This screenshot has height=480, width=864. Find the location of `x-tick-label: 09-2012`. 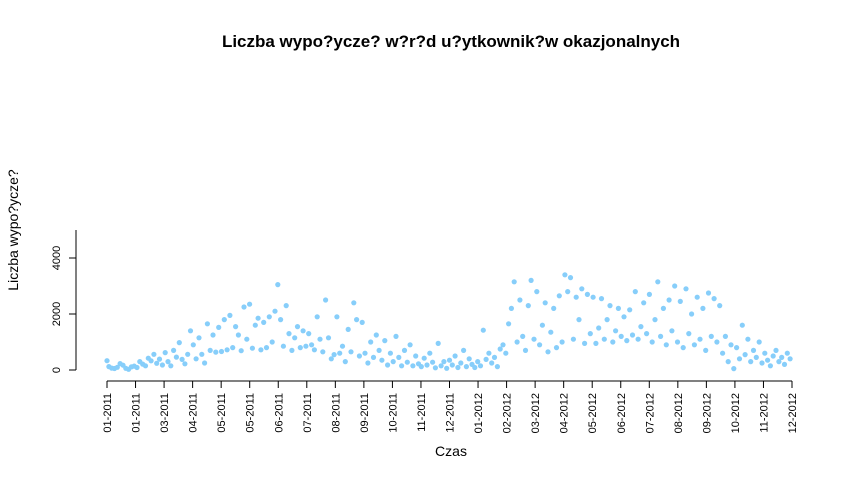

x-tick-label: 09-2012 is located at coordinates (707, 413).